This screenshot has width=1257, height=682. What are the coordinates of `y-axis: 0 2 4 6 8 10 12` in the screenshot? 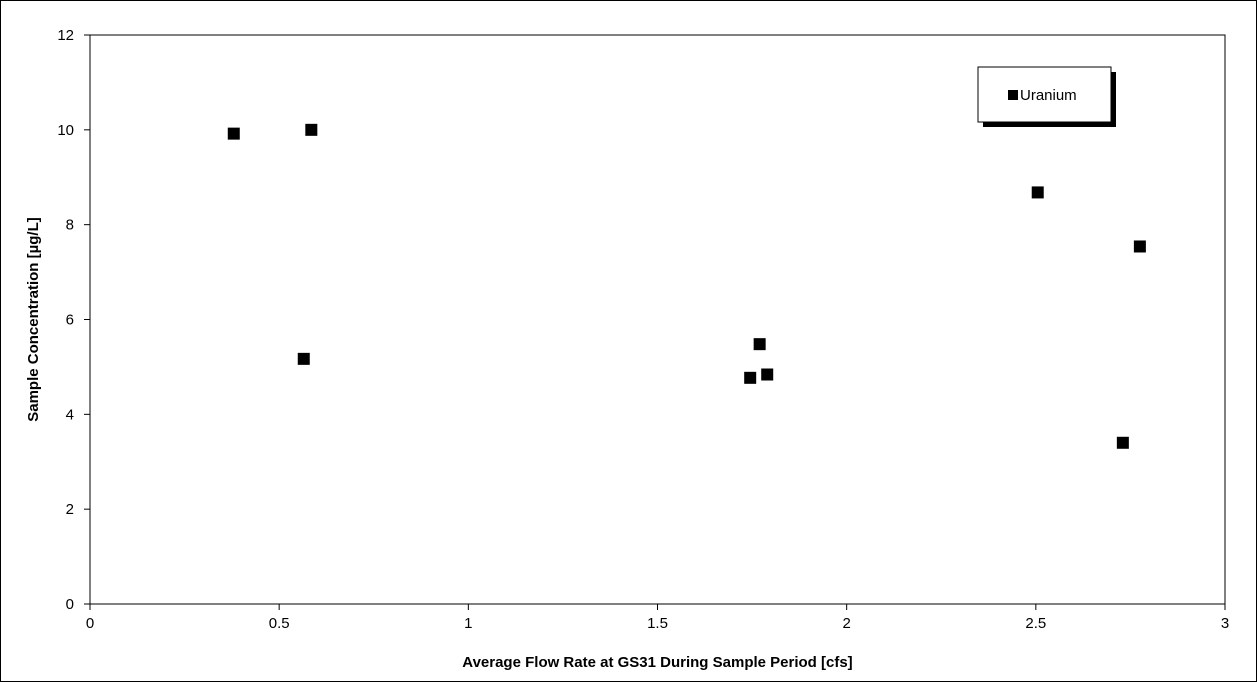 It's located at (73, 320).